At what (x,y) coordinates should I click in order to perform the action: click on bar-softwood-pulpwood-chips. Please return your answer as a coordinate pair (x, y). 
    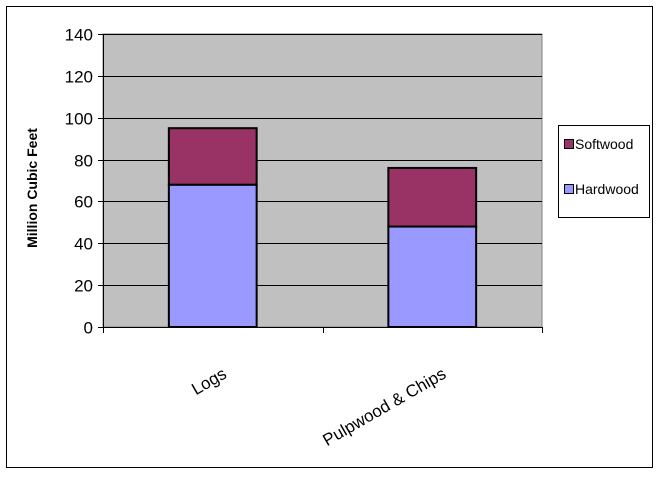
    Looking at the image, I should click on (432, 197).